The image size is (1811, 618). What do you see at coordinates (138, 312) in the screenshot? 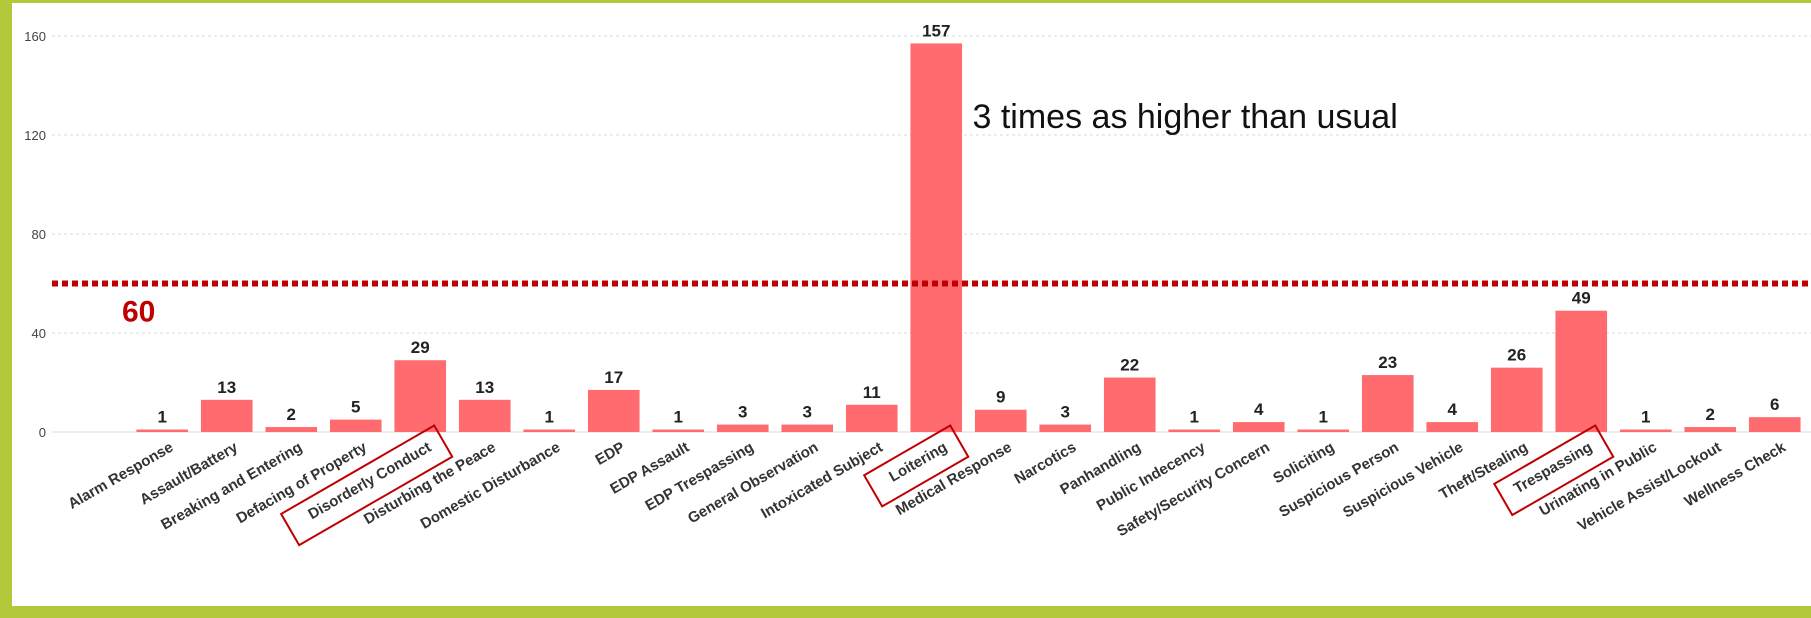
I see `threshold-label: 60` at bounding box center [138, 312].